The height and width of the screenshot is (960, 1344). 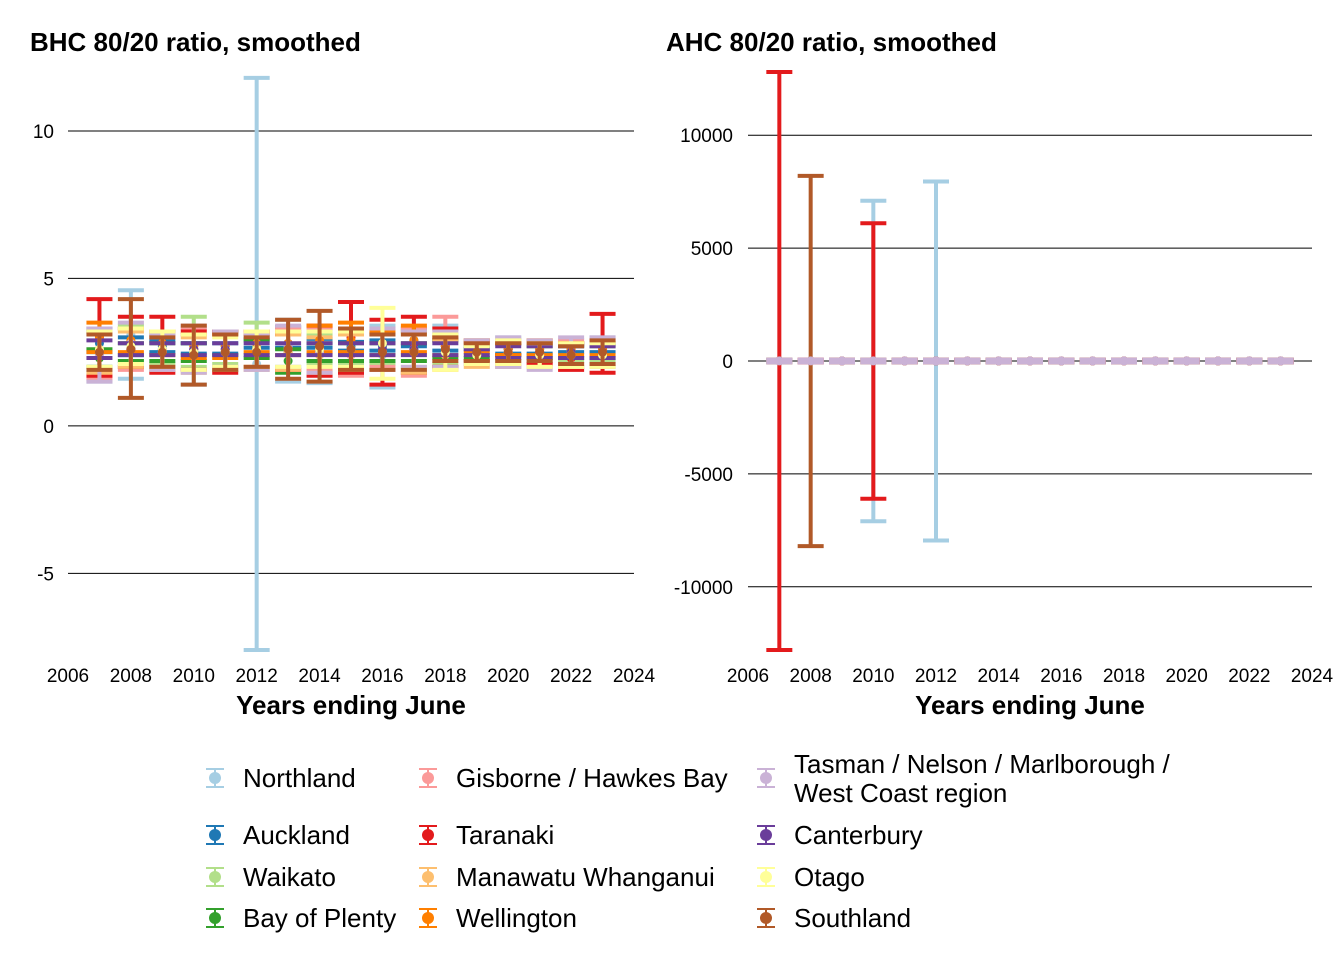 I want to click on legend-item-taranaki: Taranaki, so click(x=486, y=835).